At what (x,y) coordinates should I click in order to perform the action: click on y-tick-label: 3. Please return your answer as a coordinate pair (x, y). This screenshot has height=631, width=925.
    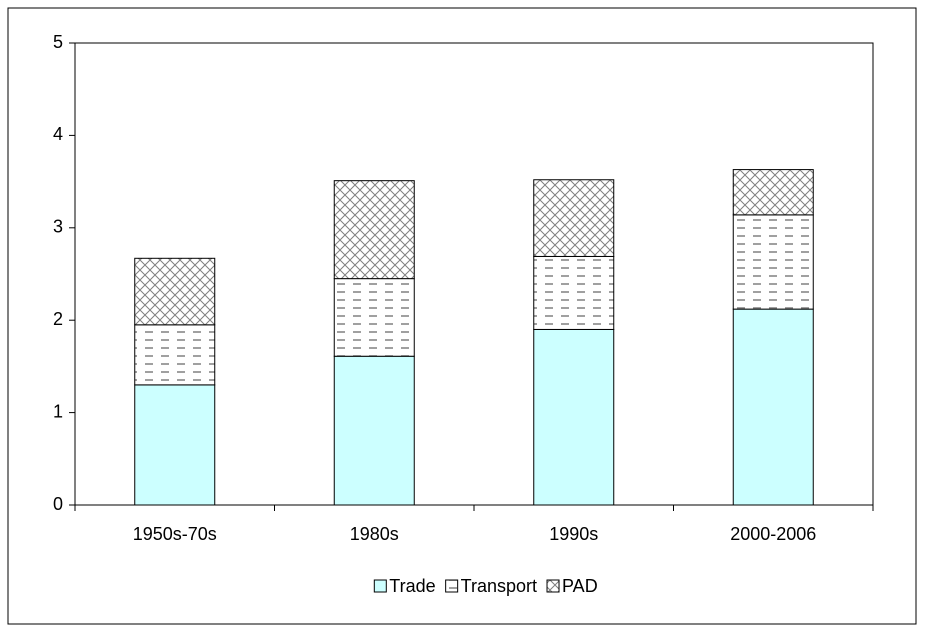
    Looking at the image, I should click on (58, 227).